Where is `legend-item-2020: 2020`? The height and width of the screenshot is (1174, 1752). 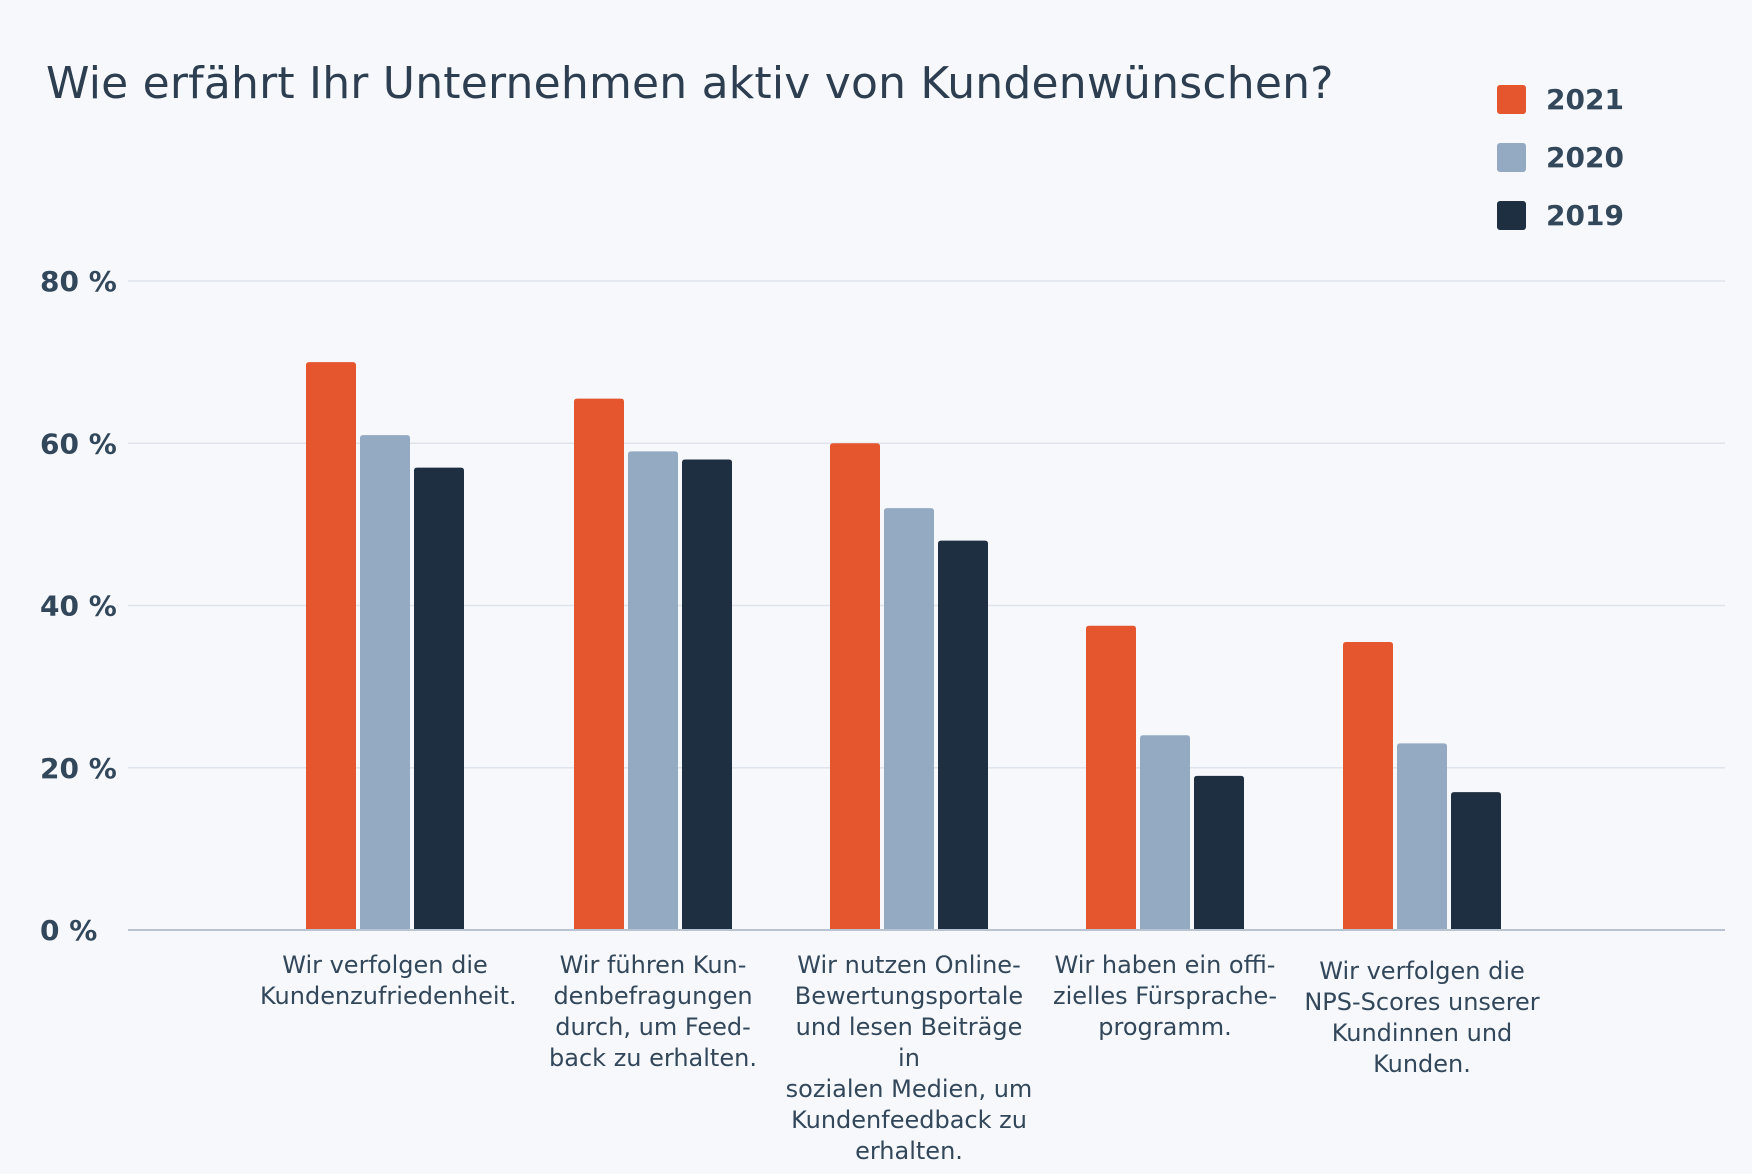
legend-item-2020: 2020 is located at coordinates (1560, 157).